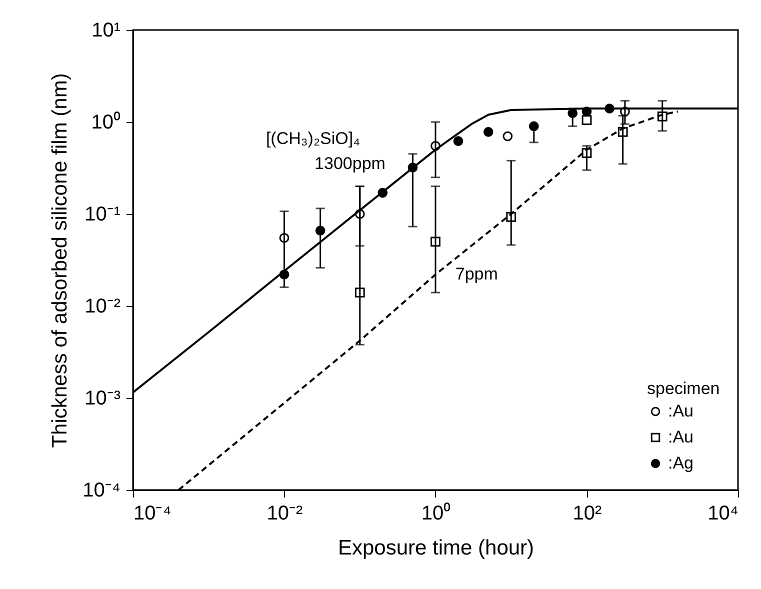 The image size is (761, 589). I want to click on y-tick-label: 10⁻², so click(102, 307).